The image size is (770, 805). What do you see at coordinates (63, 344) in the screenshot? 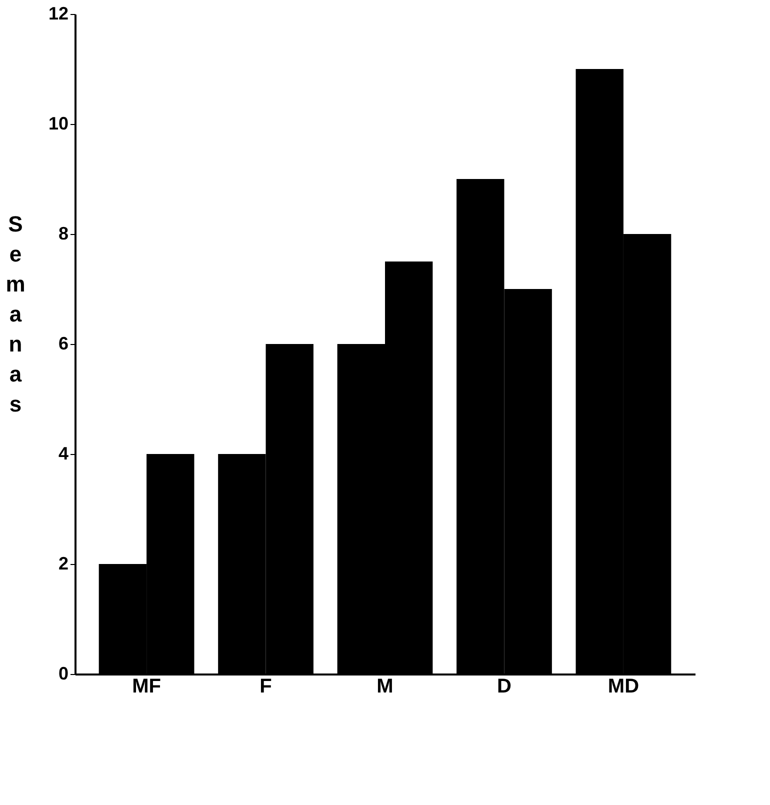
I see `y-tick-label: 6` at bounding box center [63, 344].